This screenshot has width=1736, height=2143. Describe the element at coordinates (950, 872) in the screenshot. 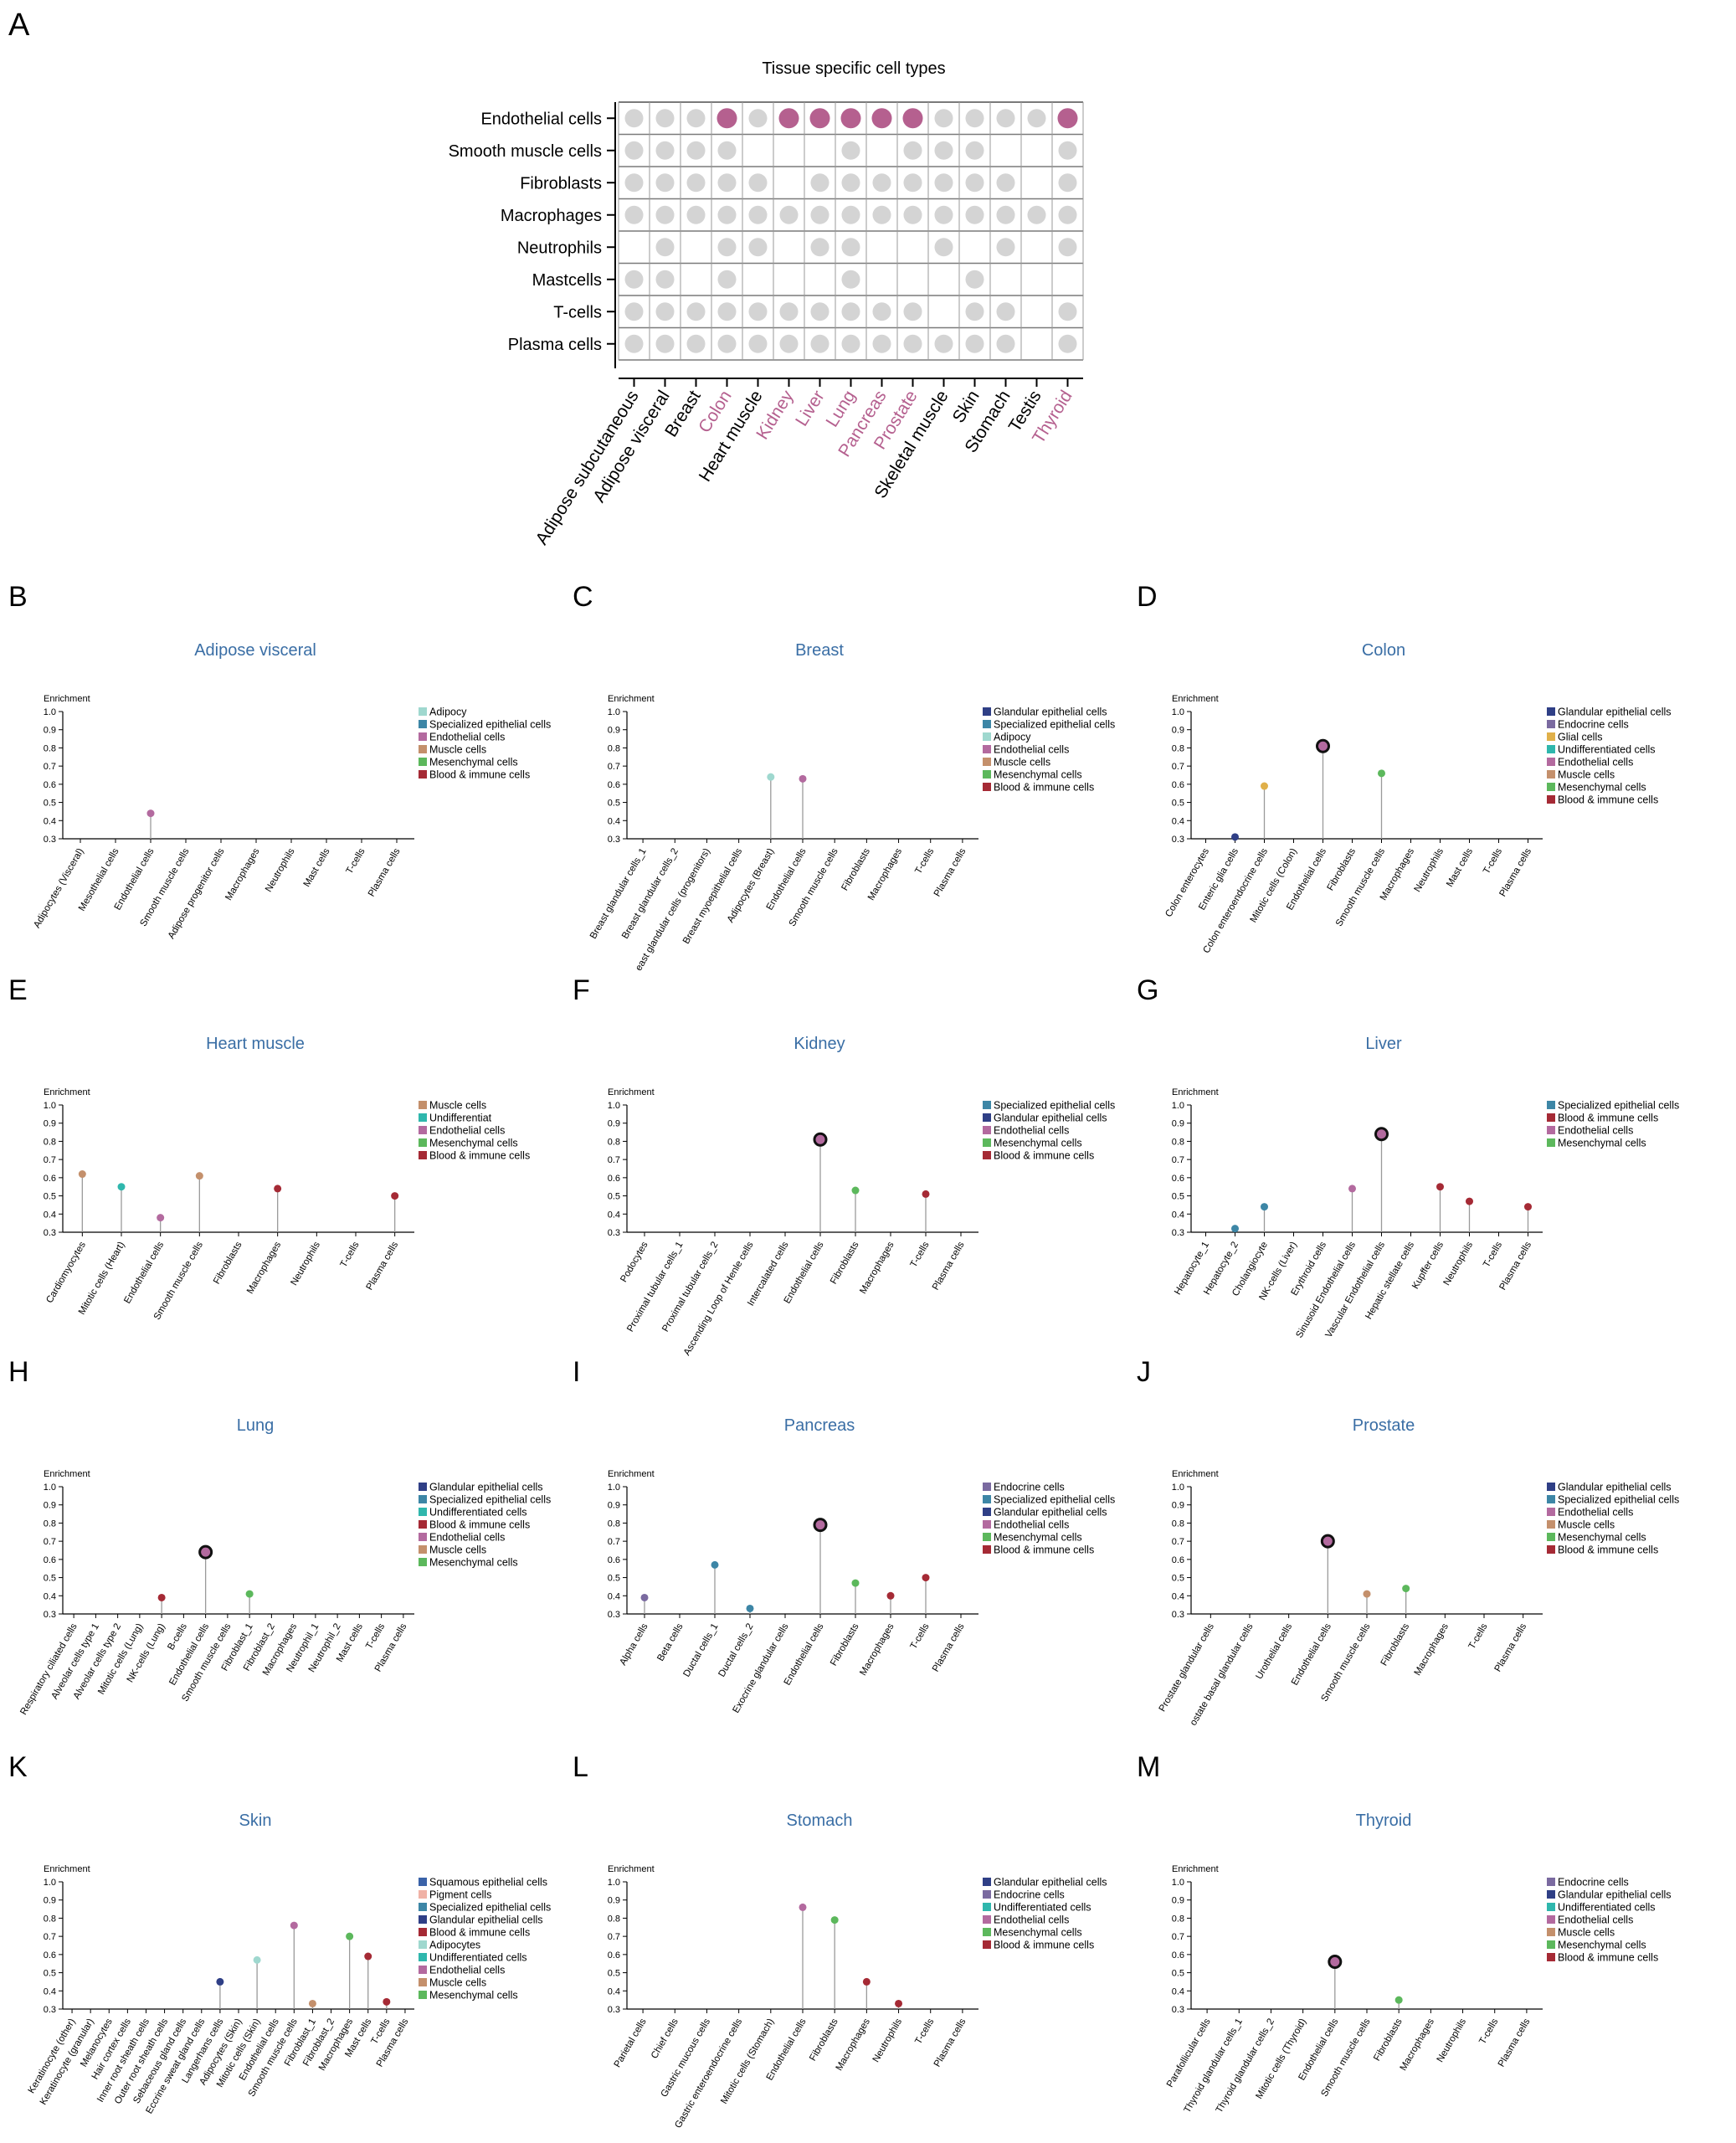

I see `x-tick-label-plasma-cells: Plasma cells` at that location.